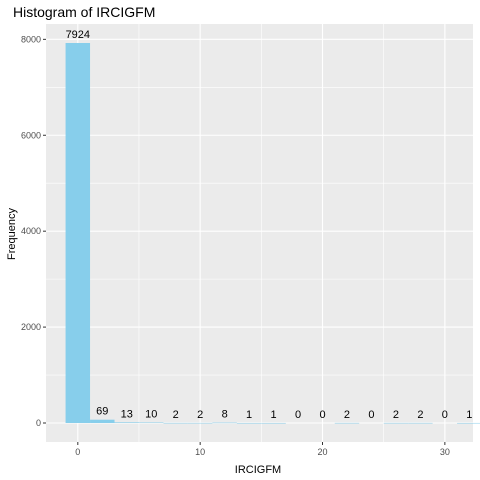 The height and width of the screenshot is (480, 480). Describe the element at coordinates (84, 12) in the screenshot. I see `chart-title: Histogram of IRCIGFM` at that location.